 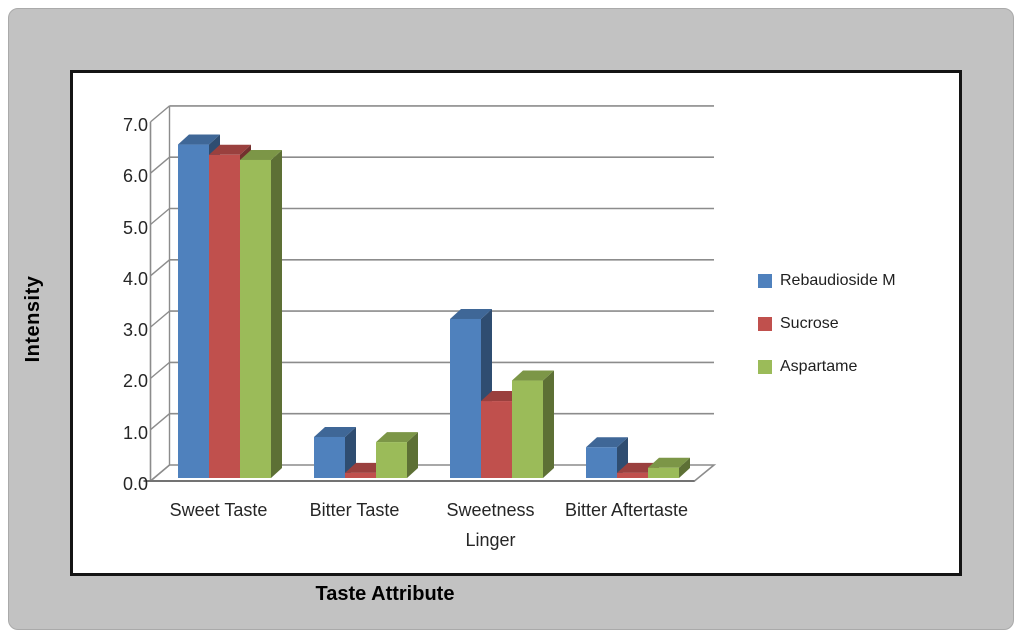 I want to click on x-category-label: Bitter Aftertaste, so click(x=626, y=510).